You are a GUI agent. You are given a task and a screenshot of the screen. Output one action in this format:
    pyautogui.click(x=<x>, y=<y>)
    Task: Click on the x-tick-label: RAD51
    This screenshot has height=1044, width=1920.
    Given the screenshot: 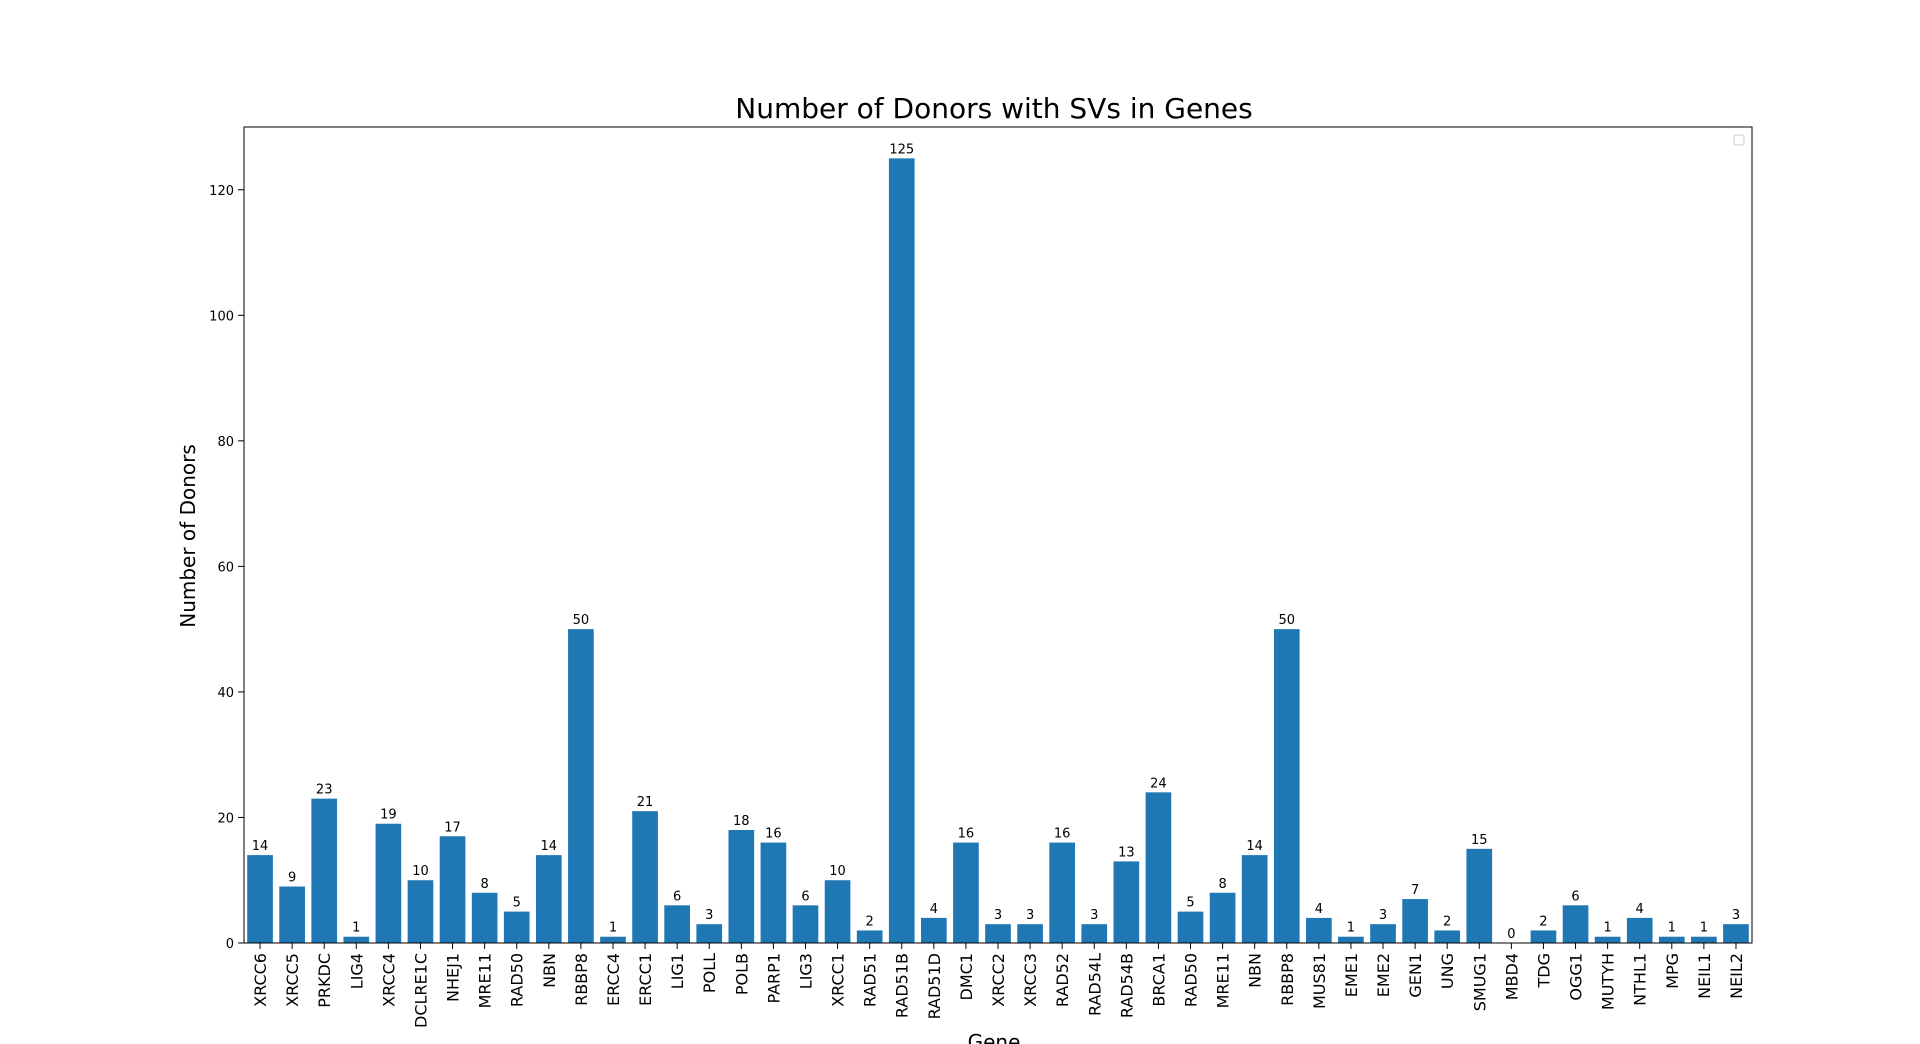 What is the action you would take?
    pyautogui.click(x=870, y=980)
    